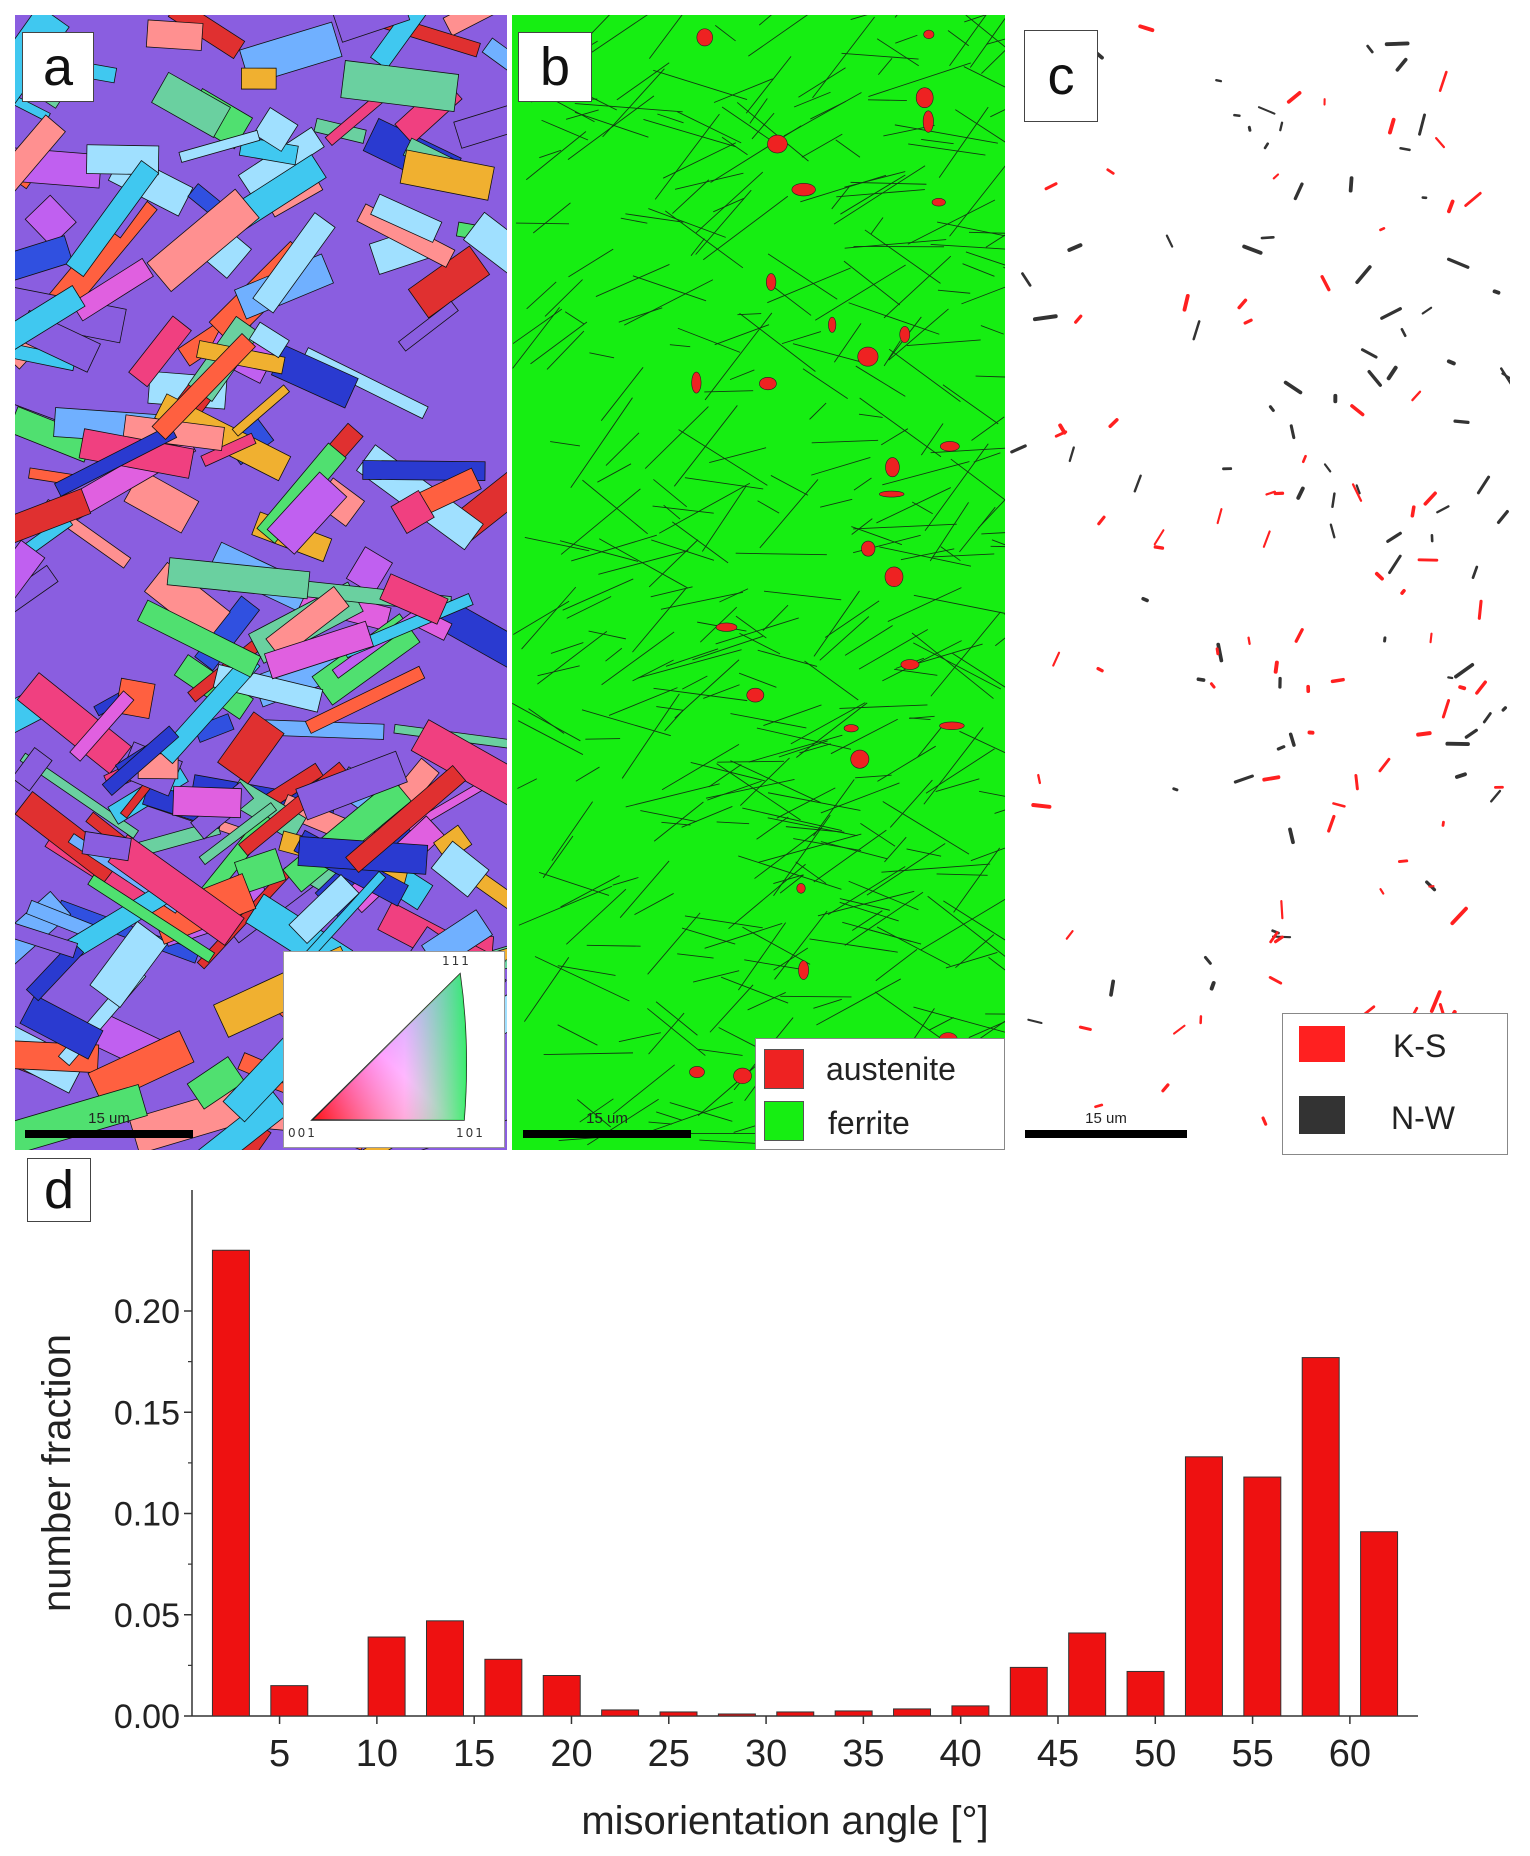 The width and height of the screenshot is (1530, 1856). What do you see at coordinates (59, 1190) in the screenshot?
I see `panel-label-d: d` at bounding box center [59, 1190].